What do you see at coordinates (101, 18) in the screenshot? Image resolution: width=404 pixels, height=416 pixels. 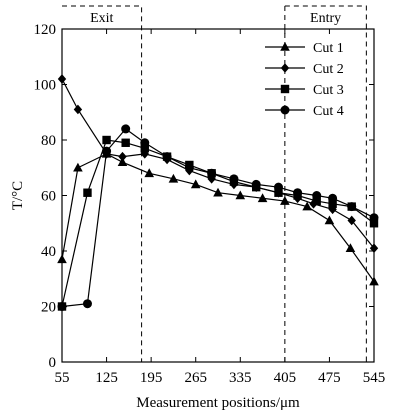 I see `annotation-label: Exit` at bounding box center [101, 18].